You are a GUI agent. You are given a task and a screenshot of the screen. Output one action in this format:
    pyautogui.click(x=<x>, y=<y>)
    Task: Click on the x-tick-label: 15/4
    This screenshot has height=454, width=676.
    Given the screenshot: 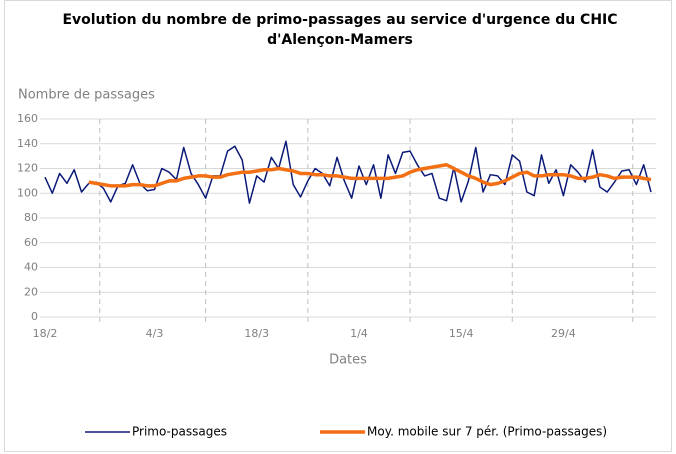 What is the action you would take?
    pyautogui.click(x=461, y=333)
    